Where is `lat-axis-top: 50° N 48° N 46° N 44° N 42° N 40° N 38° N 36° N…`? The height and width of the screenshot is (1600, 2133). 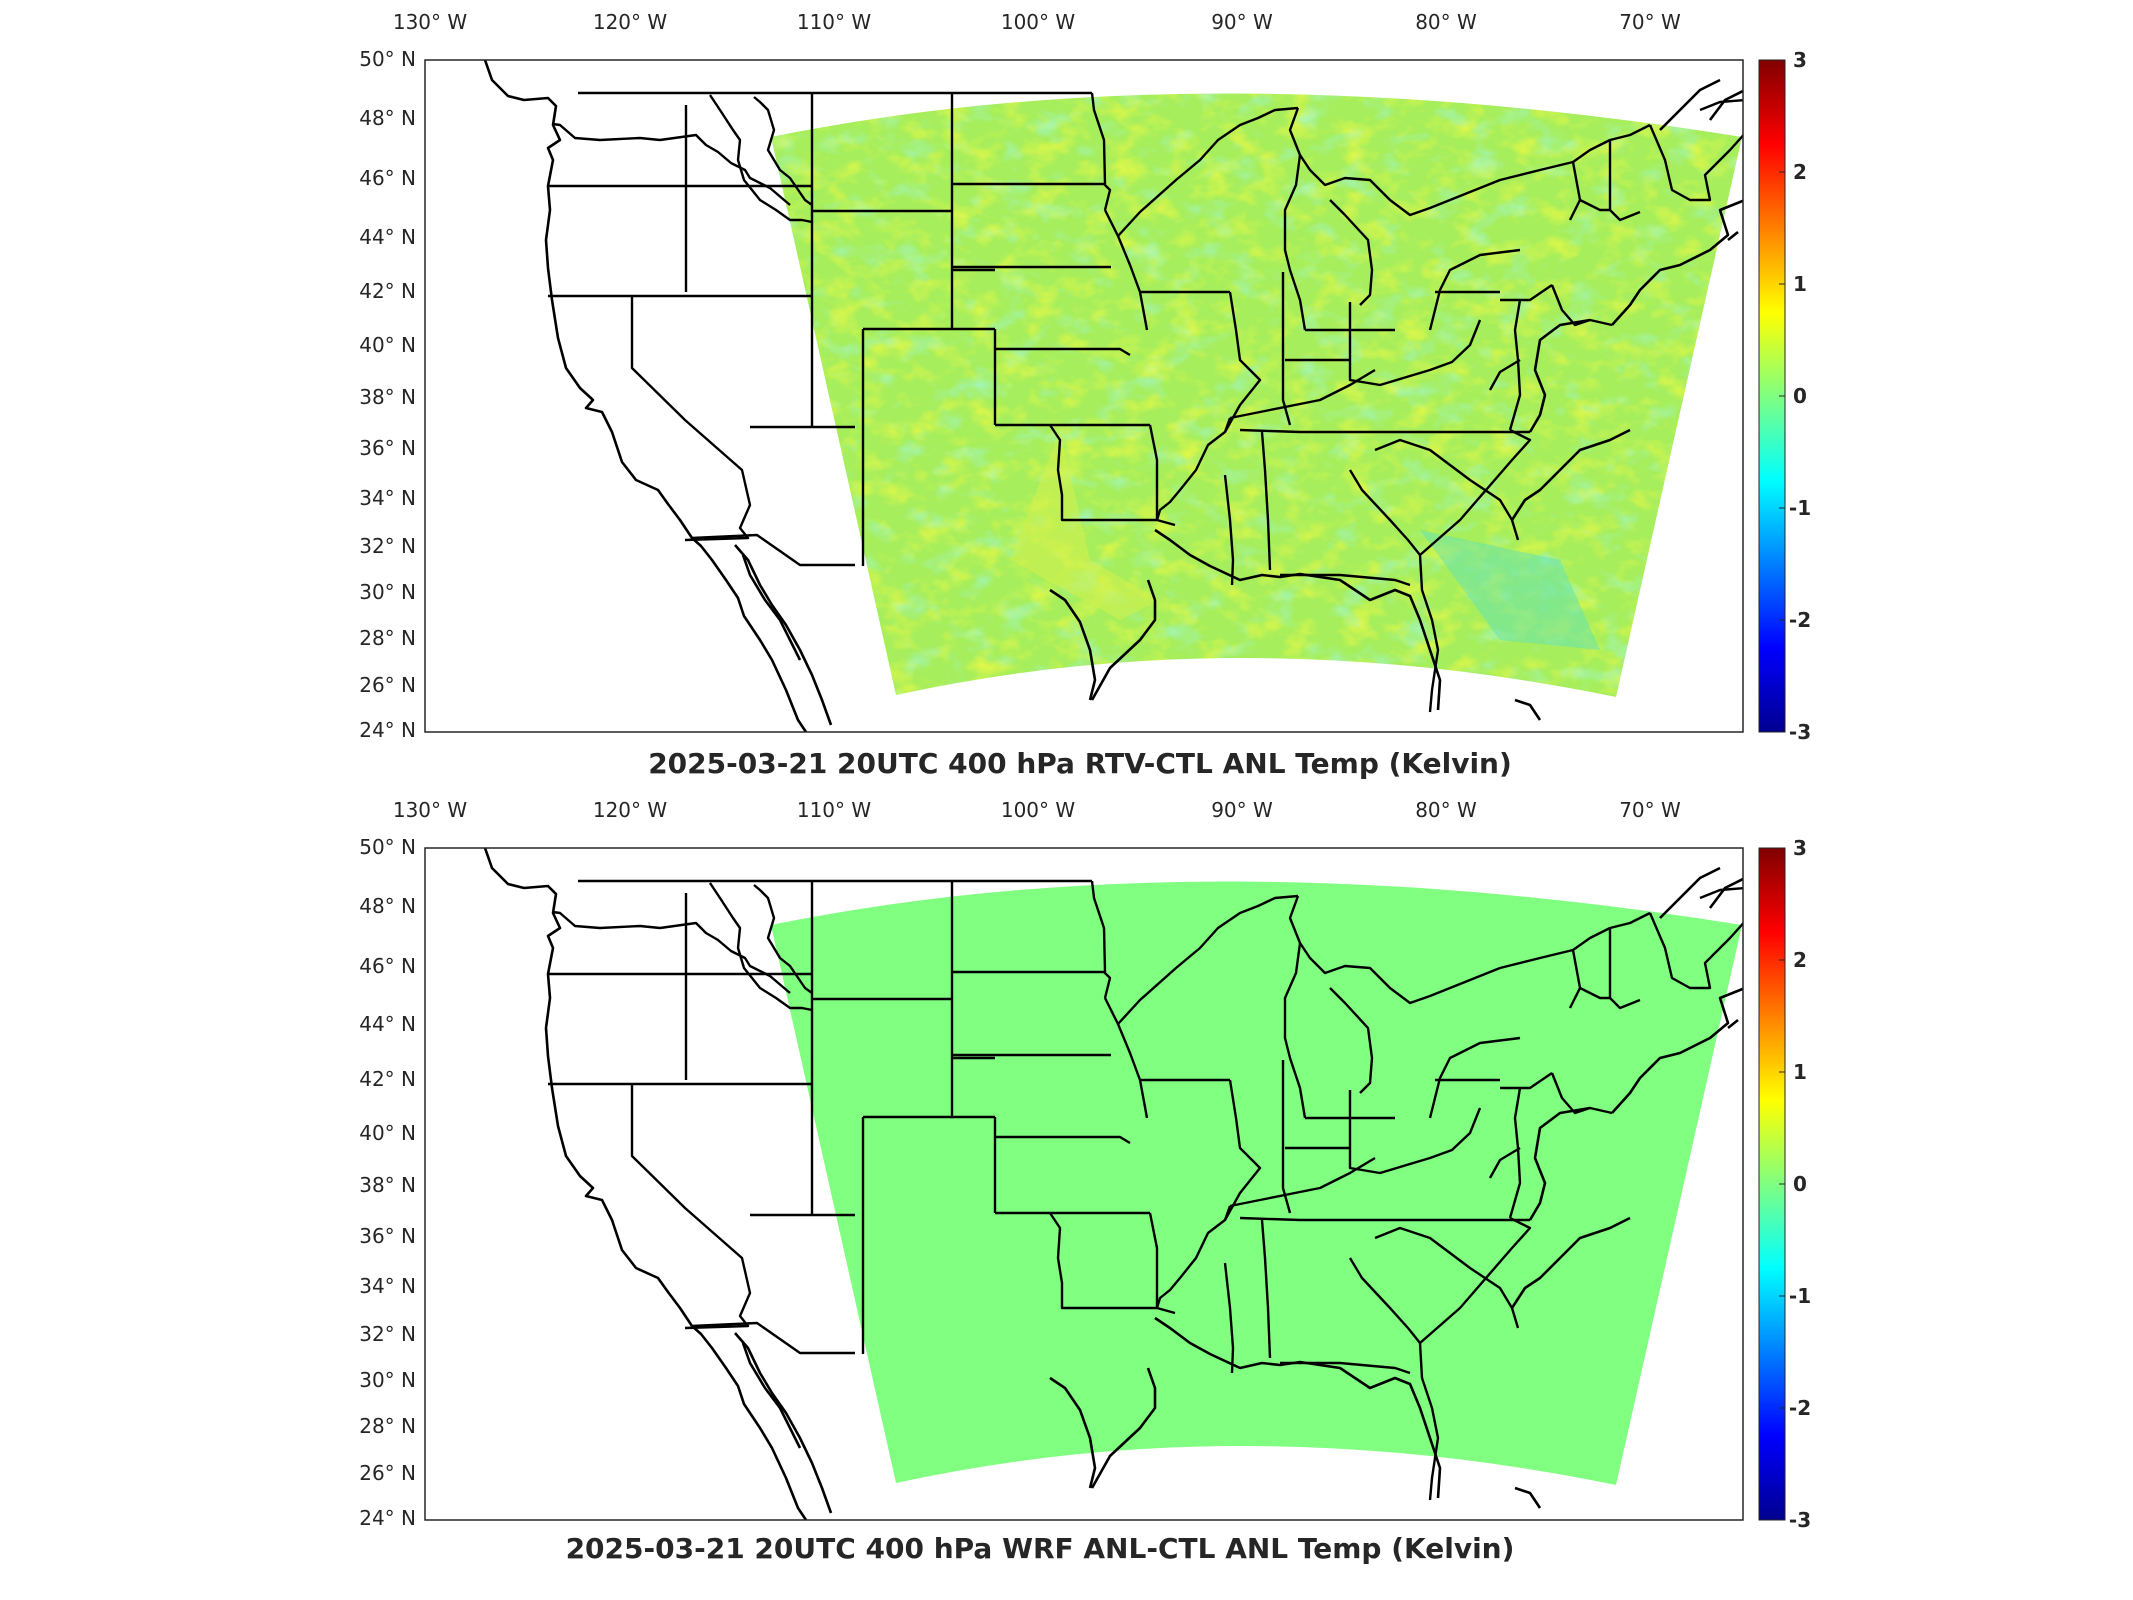
lat-axis-top: 50° N 48° N 46° N 44° N 42° N 40° N 38° N 36° N… is located at coordinates (387, 394).